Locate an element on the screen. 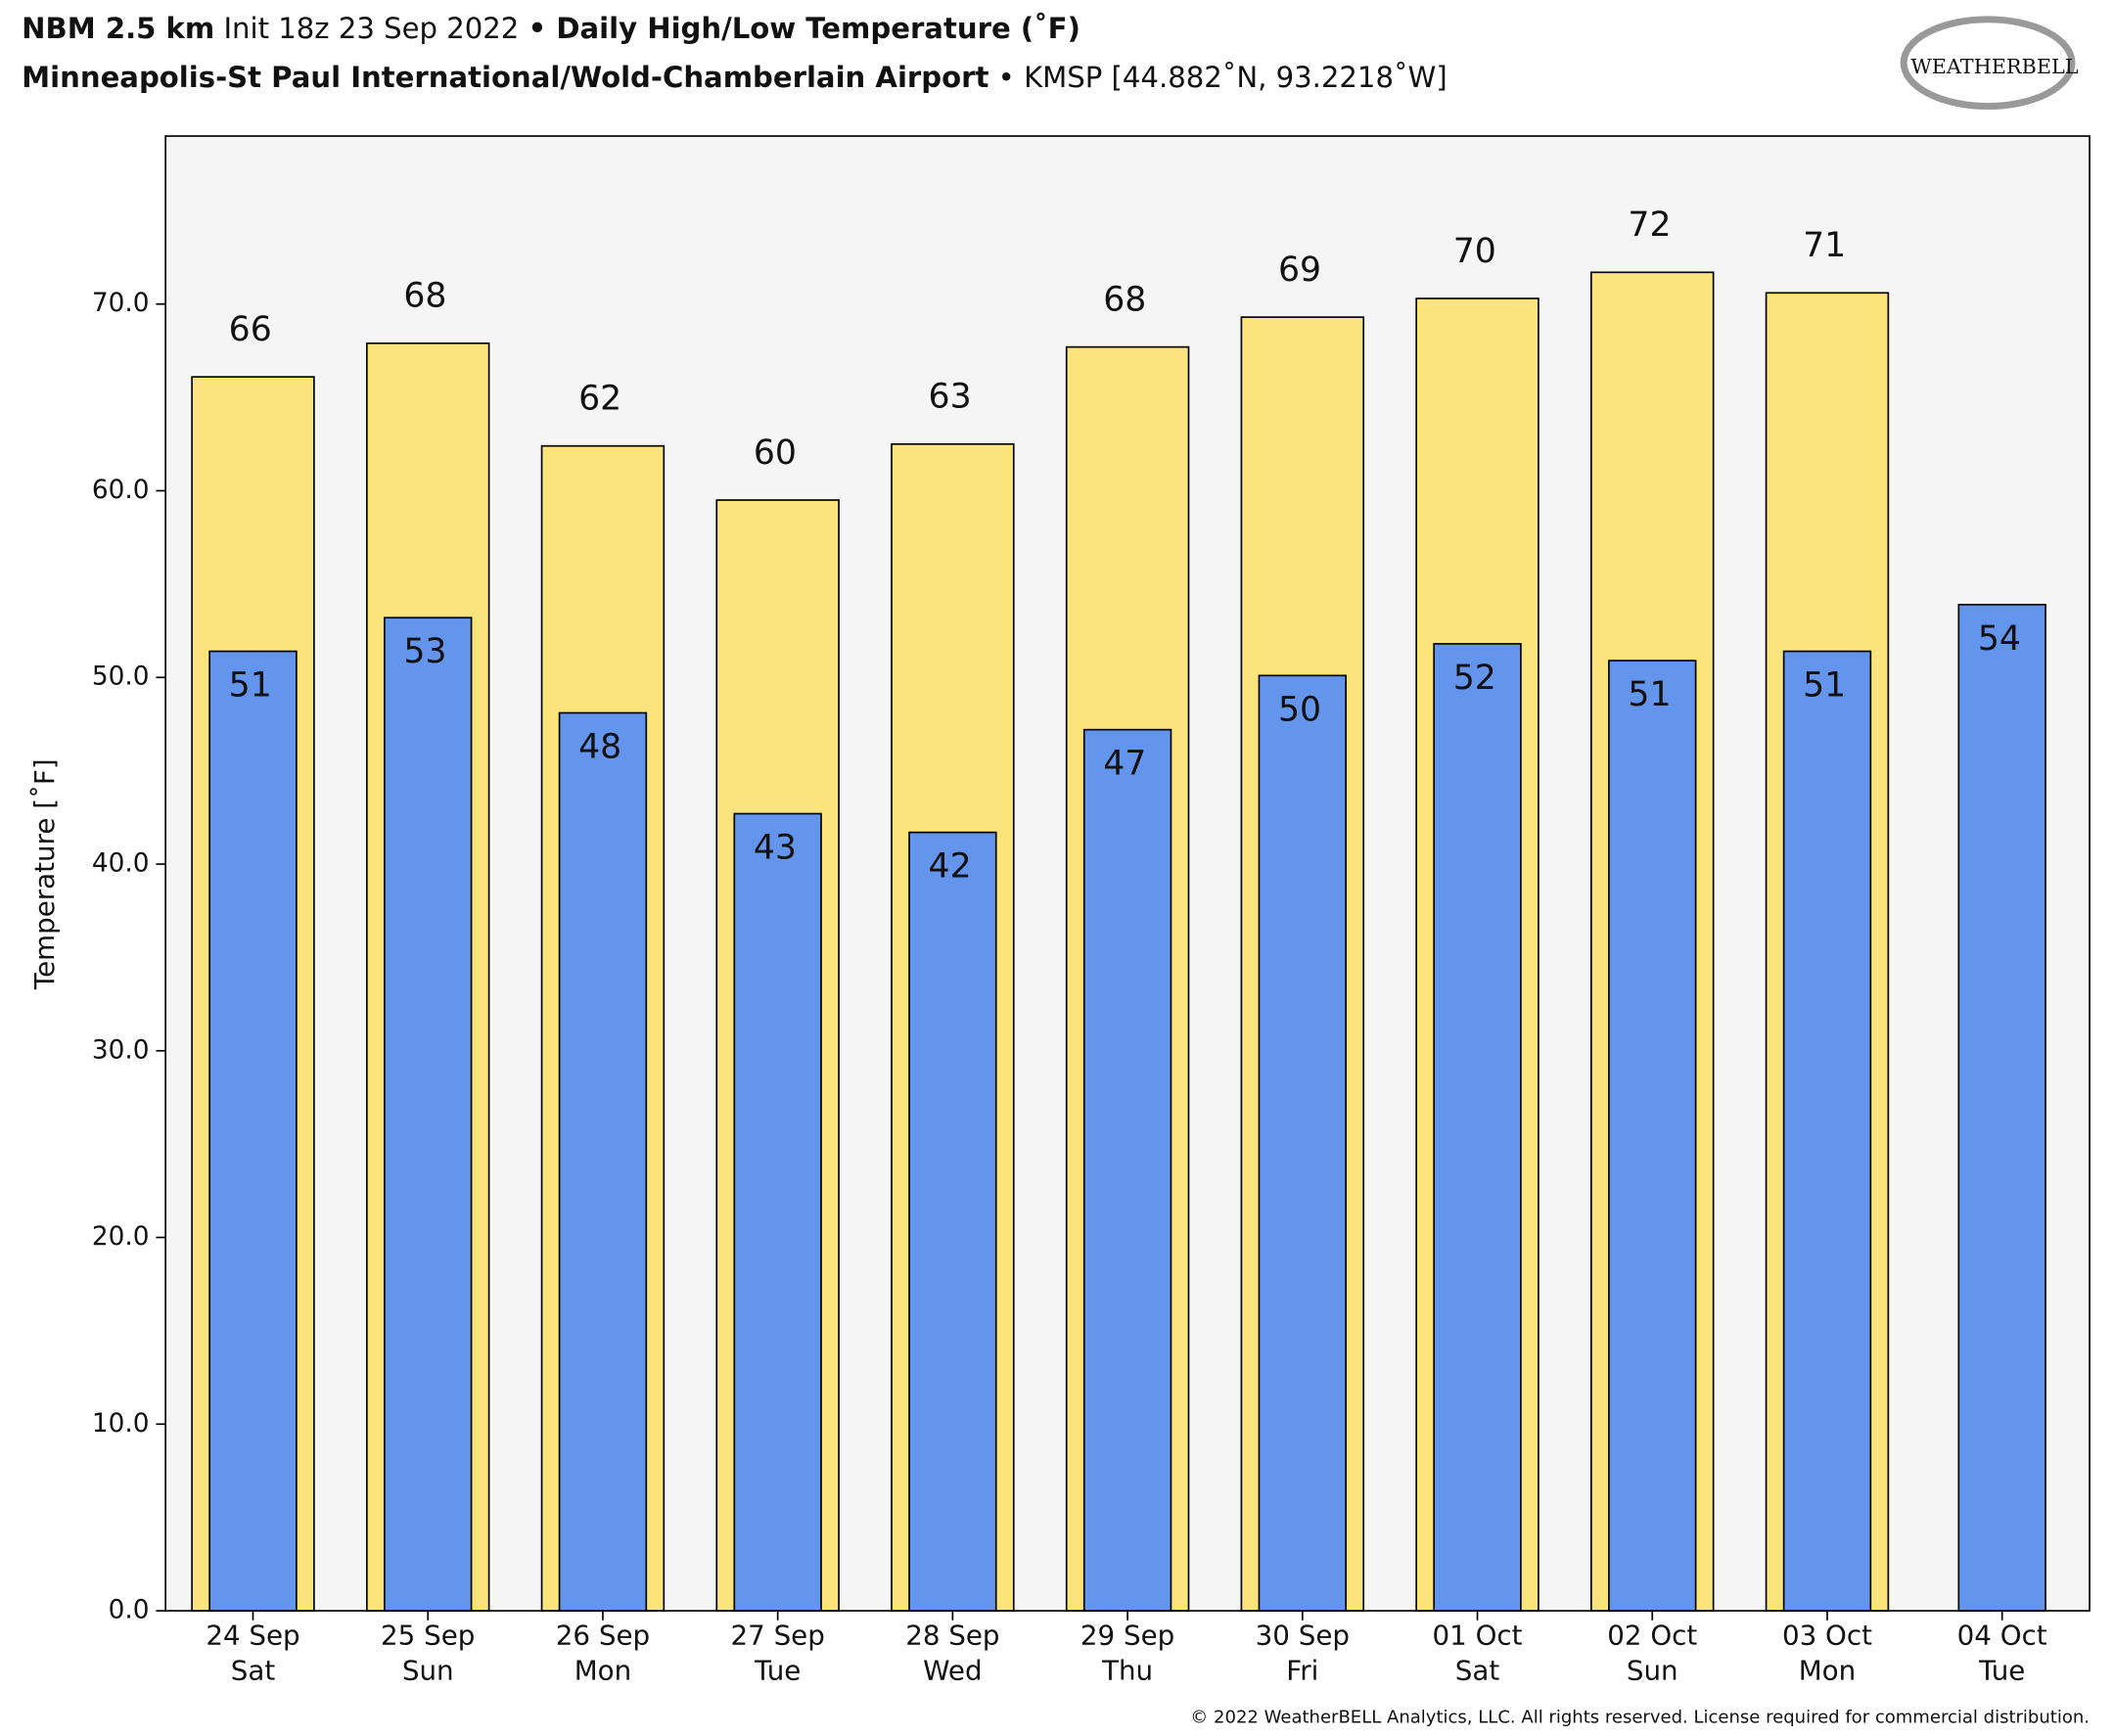 The width and height of the screenshot is (2114, 1736). x-tick-weekday: Thu is located at coordinates (1127, 1670).